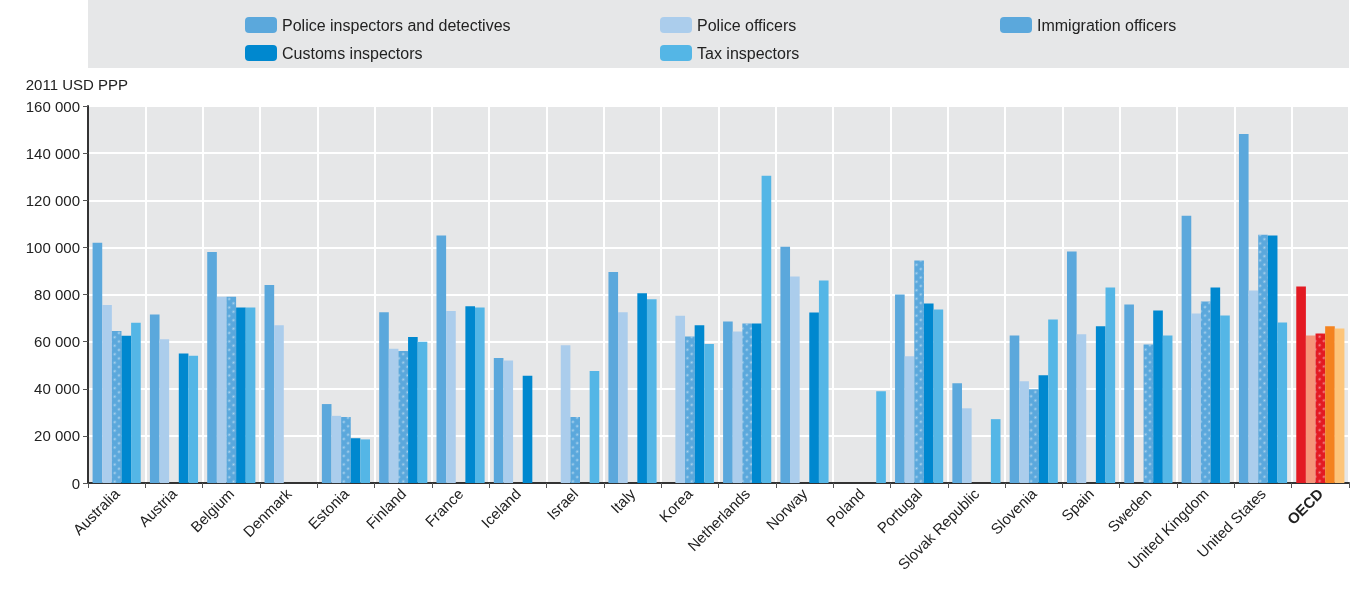 The width and height of the screenshot is (1357, 594). Describe the element at coordinates (57, 294) in the screenshot. I see `y-tick-label: 80 000` at that location.